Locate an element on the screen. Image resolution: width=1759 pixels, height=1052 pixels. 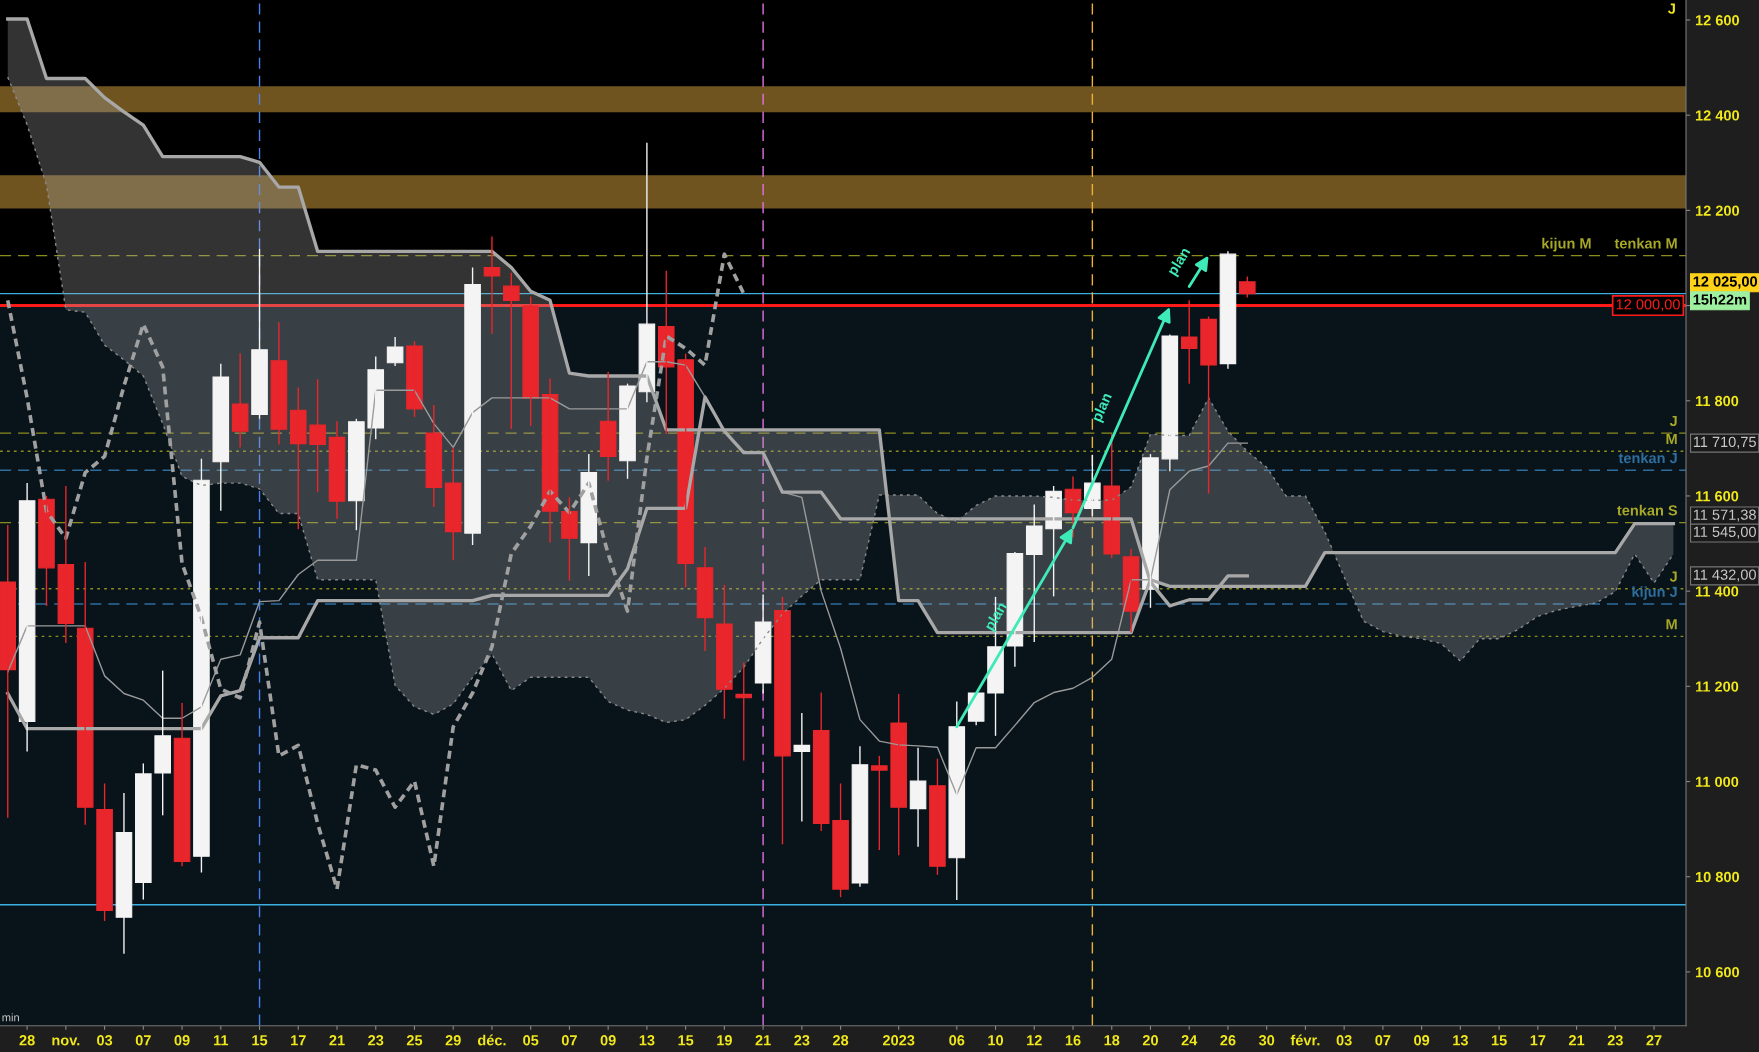
annotation: plan is located at coordinates (1102, 408).